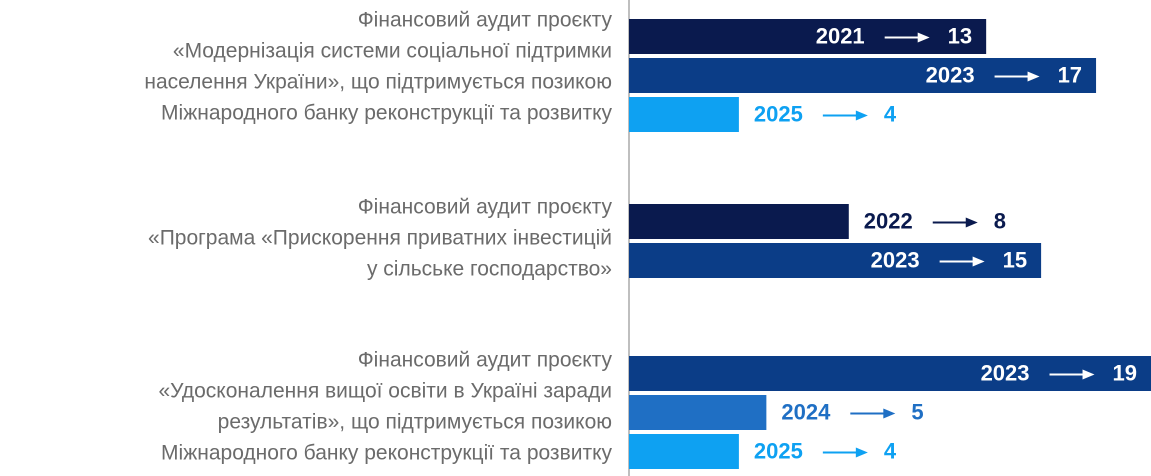  Describe the element at coordinates (960, 35) in the screenshot. I see `bar-value: 13` at that location.